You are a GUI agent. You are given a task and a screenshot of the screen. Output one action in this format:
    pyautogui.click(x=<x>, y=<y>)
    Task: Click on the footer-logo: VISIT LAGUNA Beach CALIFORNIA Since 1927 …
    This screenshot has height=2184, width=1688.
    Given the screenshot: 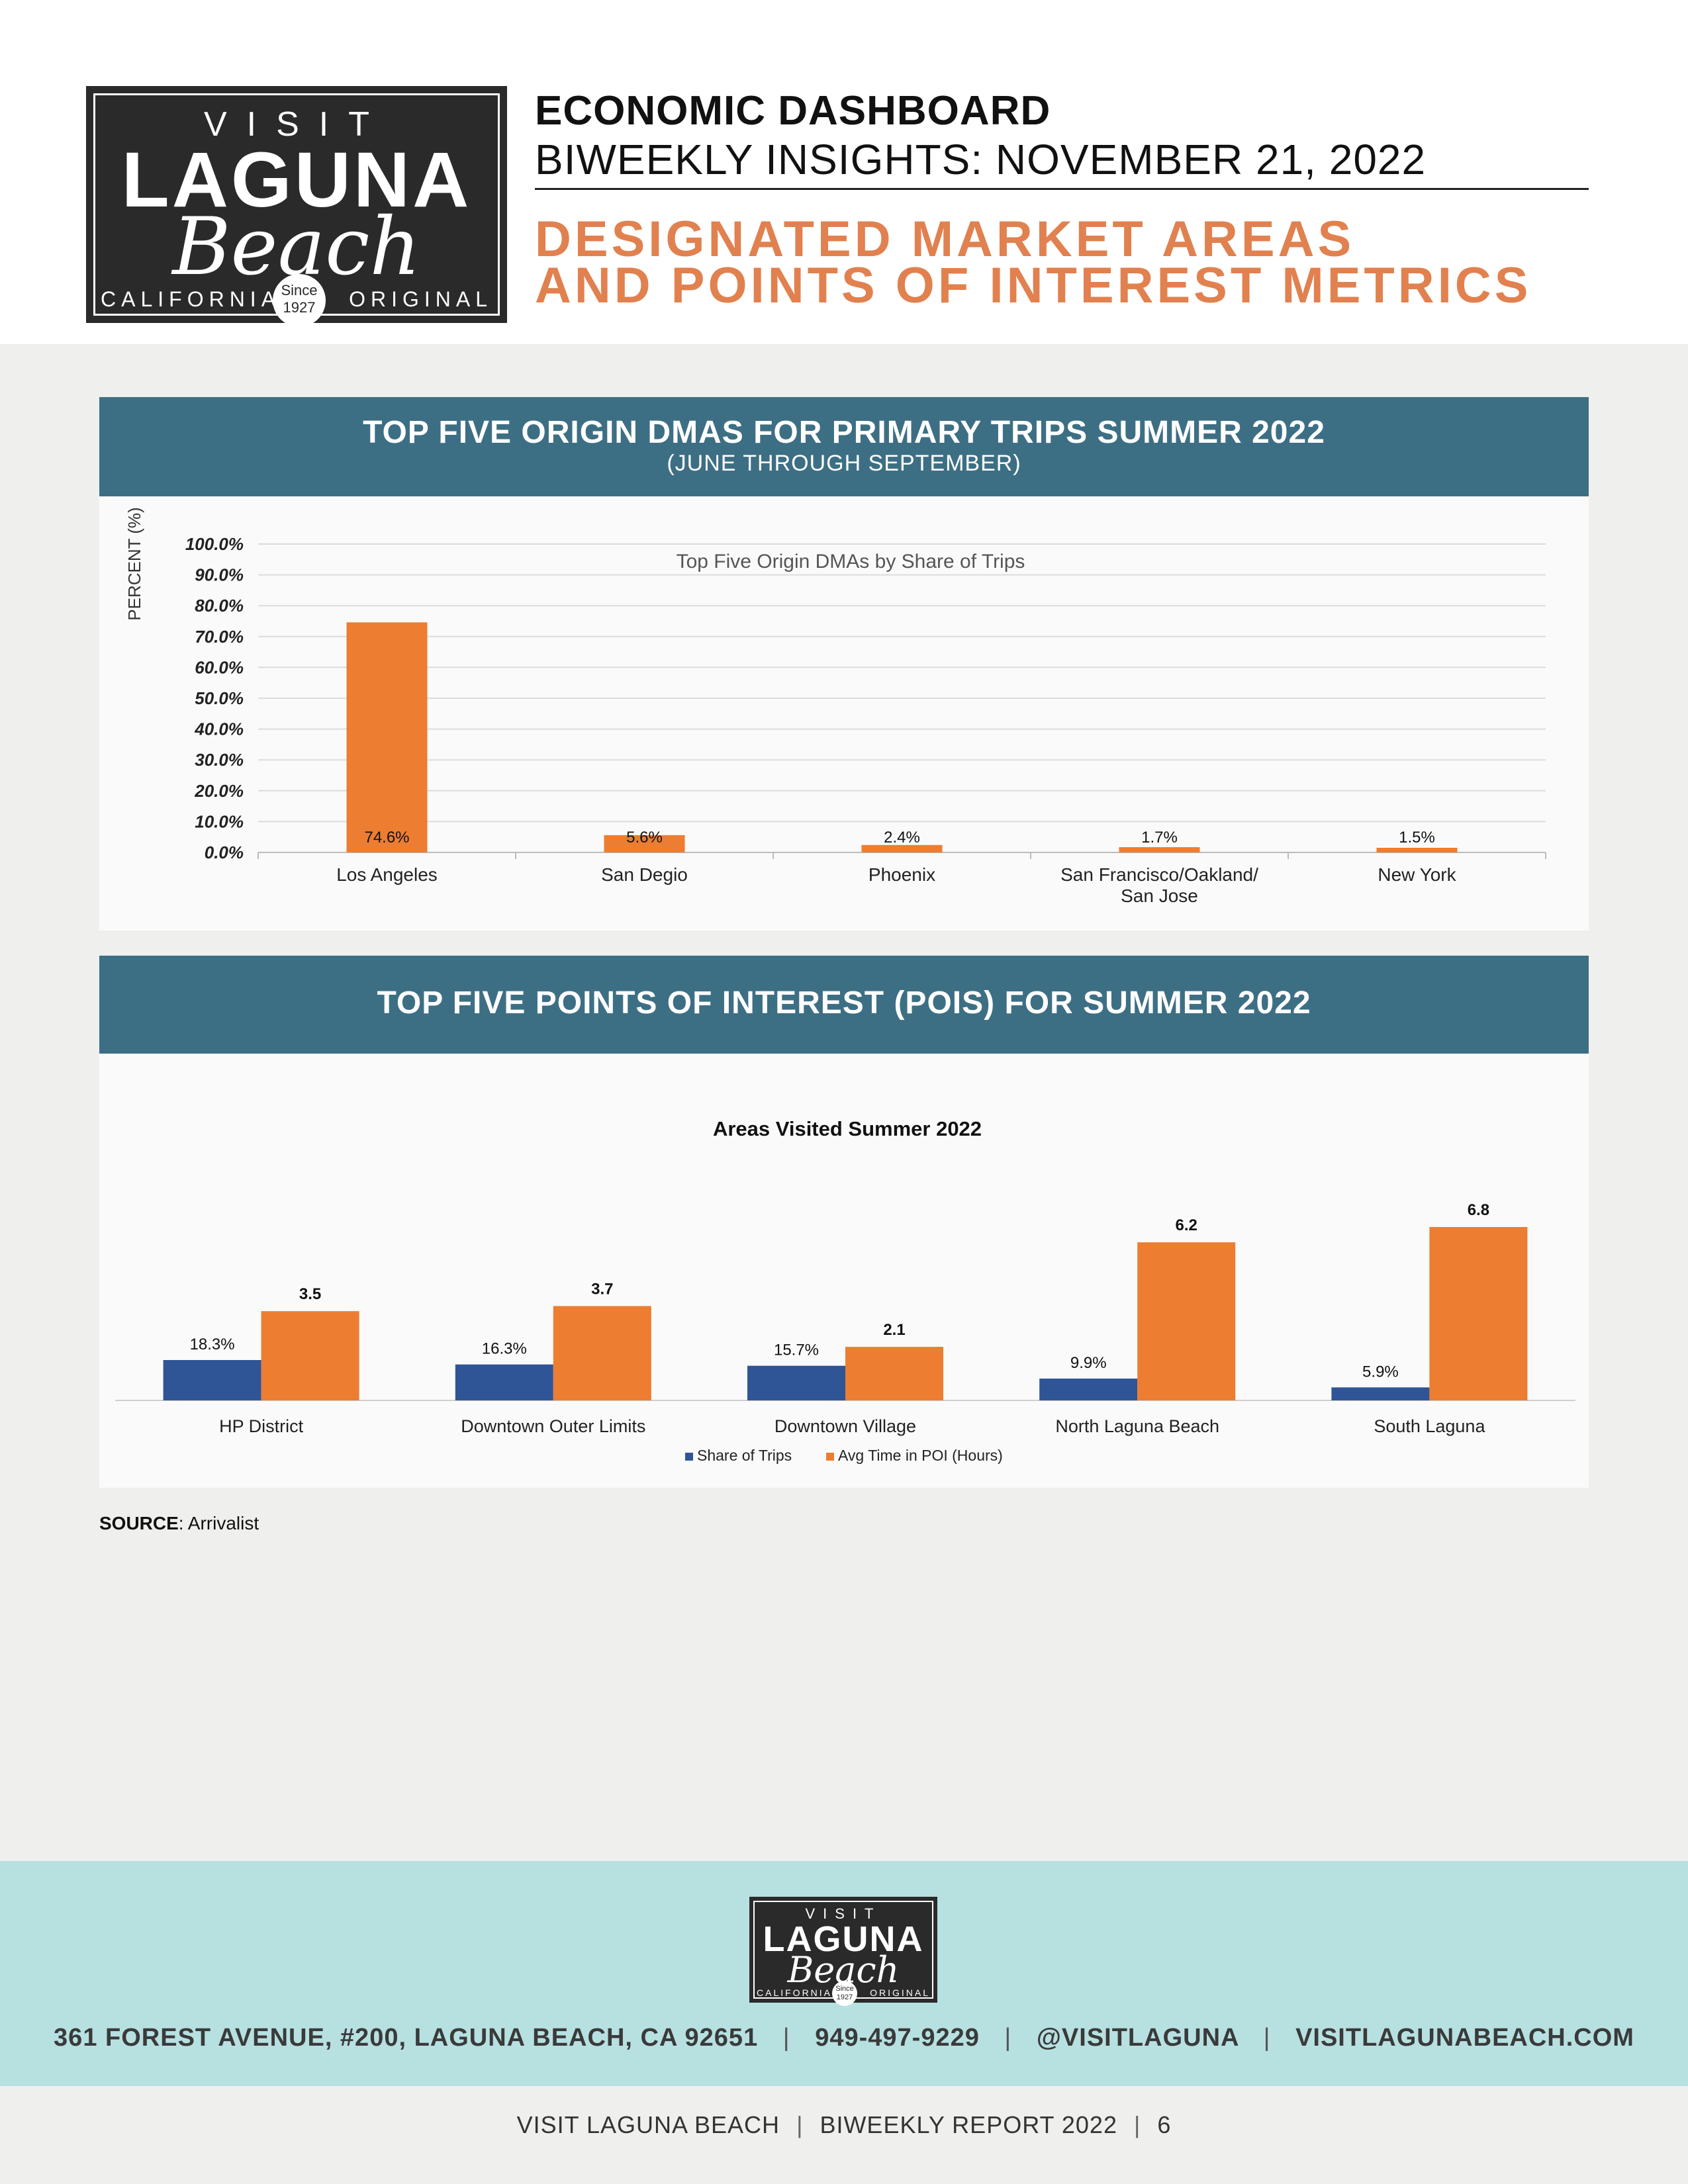 What is the action you would take?
    pyautogui.click(x=843, y=1951)
    